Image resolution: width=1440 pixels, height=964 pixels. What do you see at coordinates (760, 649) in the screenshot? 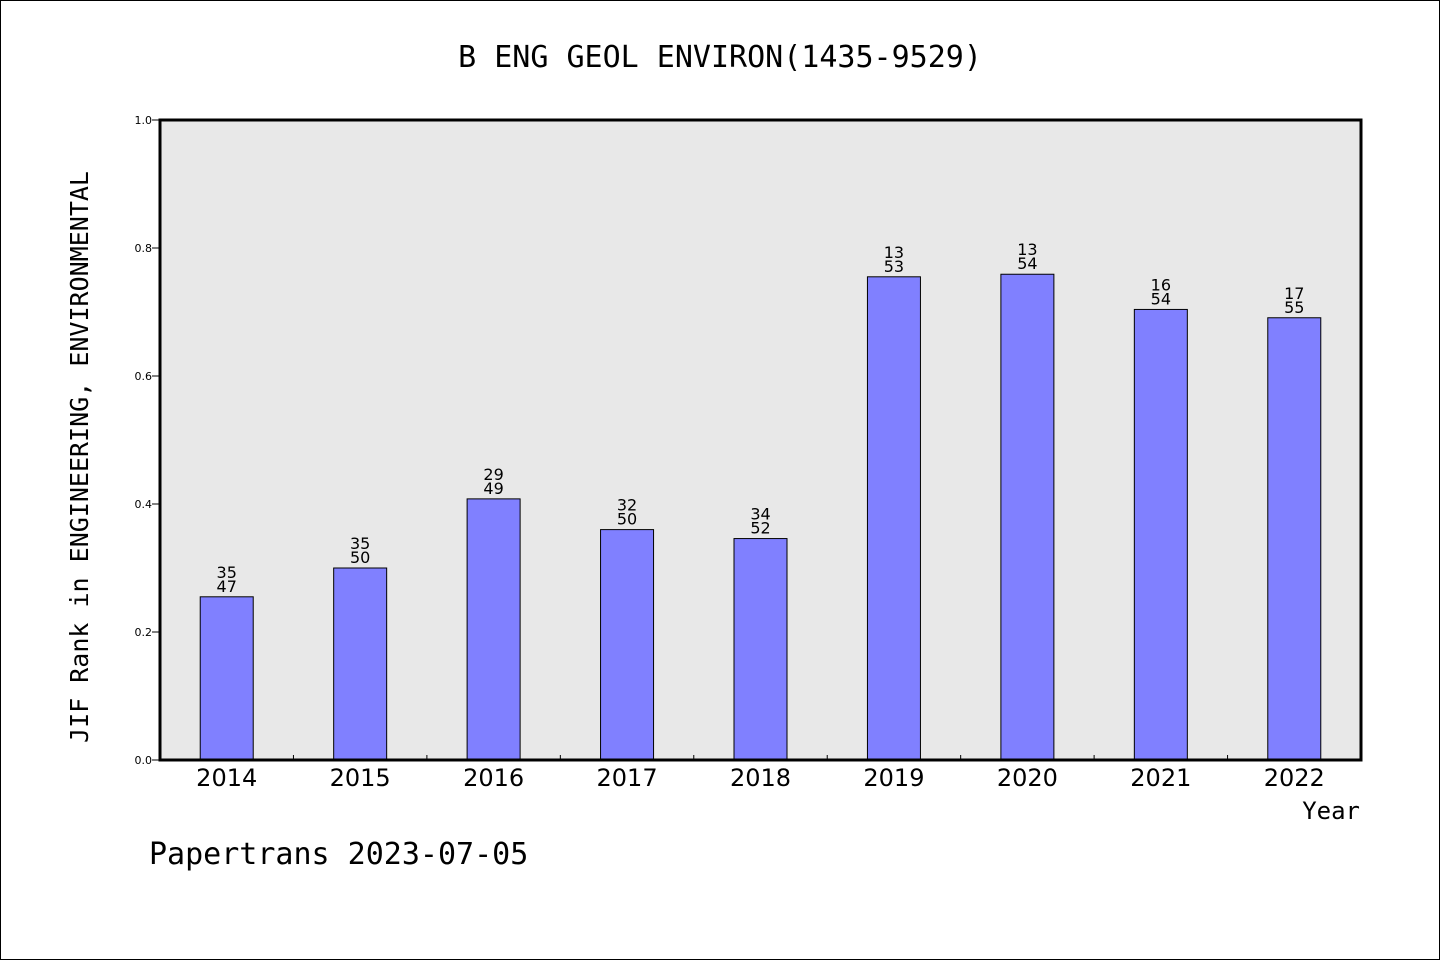
I see `bar-2018` at bounding box center [760, 649].